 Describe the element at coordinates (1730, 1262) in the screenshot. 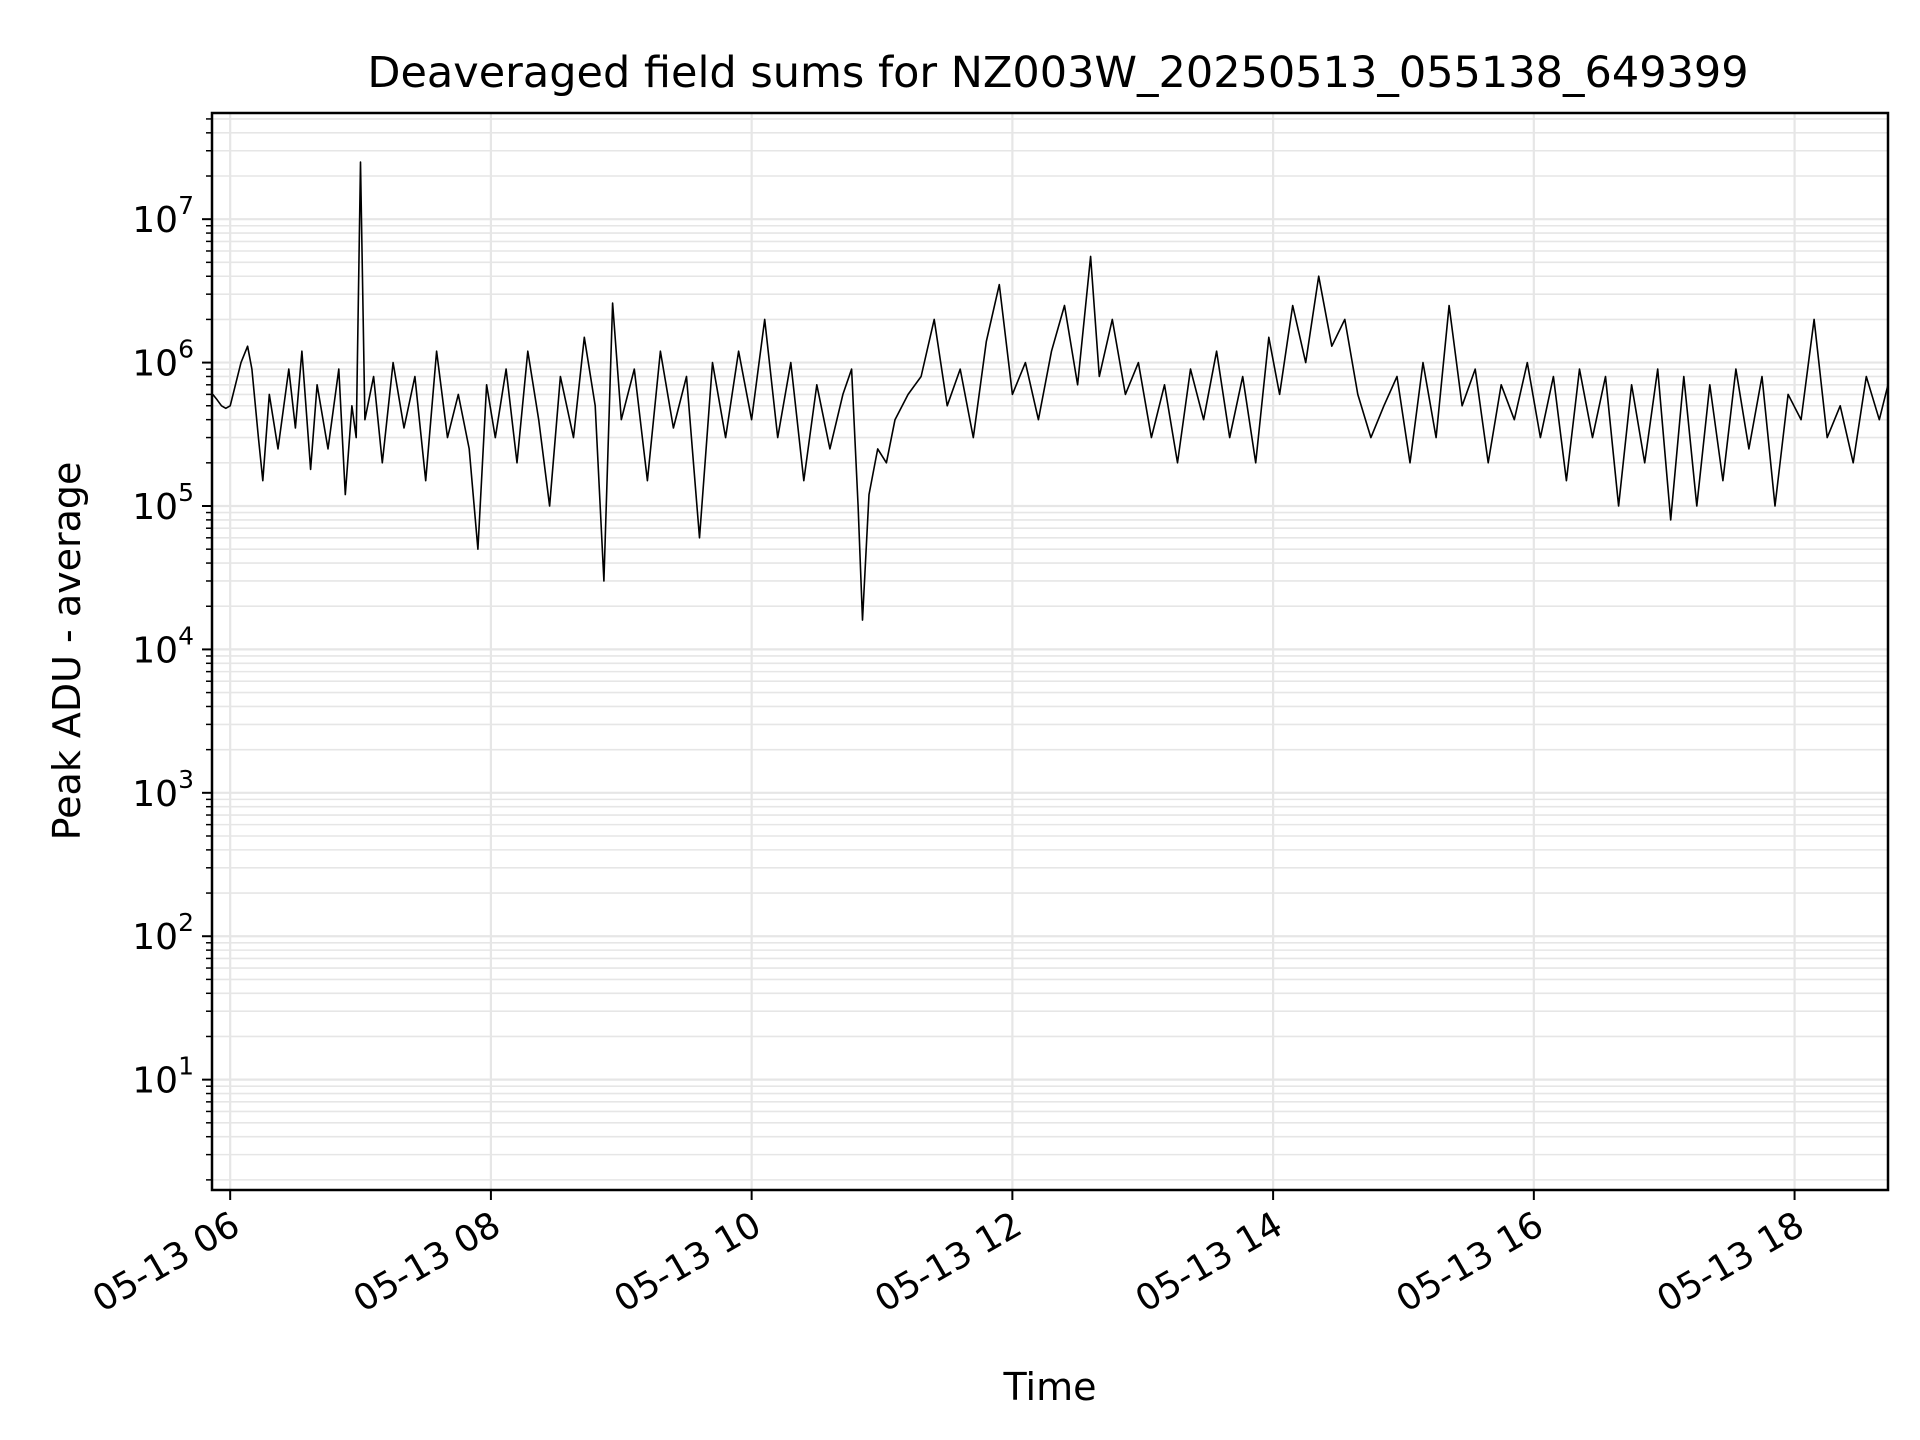

I see `x-tick-label: 05-13 18` at that location.